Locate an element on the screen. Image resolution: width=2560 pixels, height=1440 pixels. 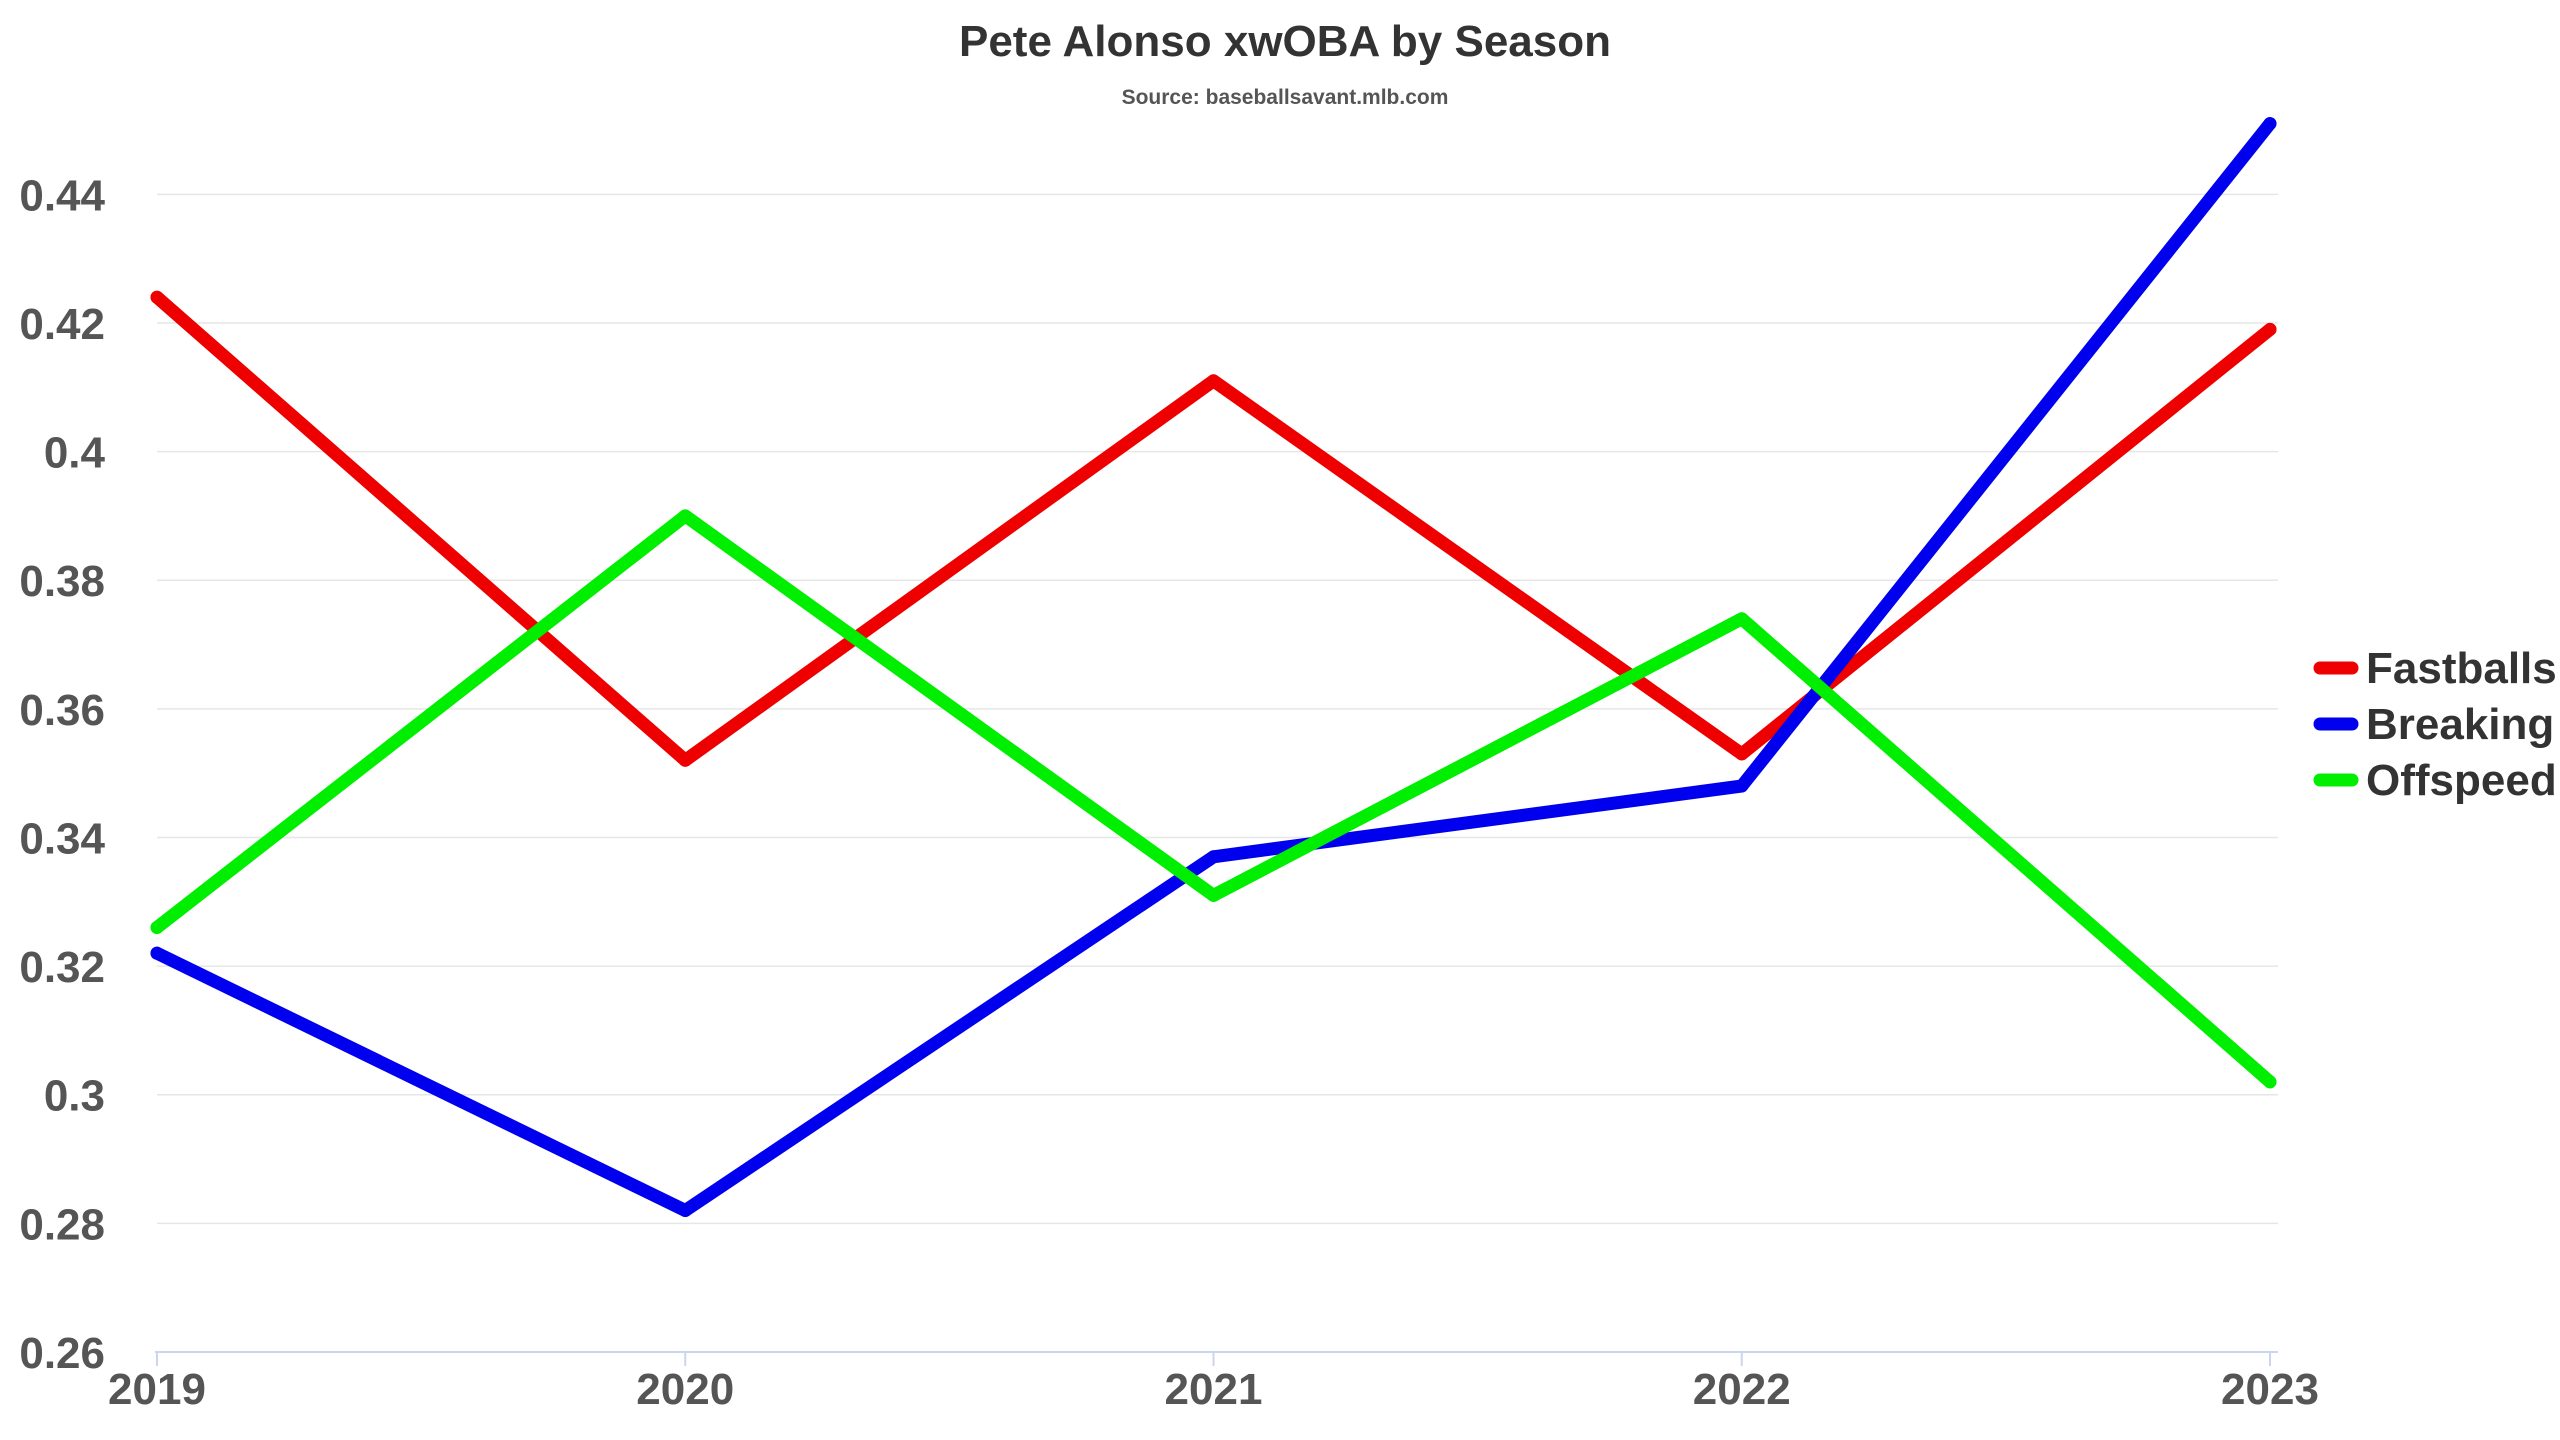
chart-subtitle: Source: baseballsavant.mlb.com is located at coordinates (1285, 97).